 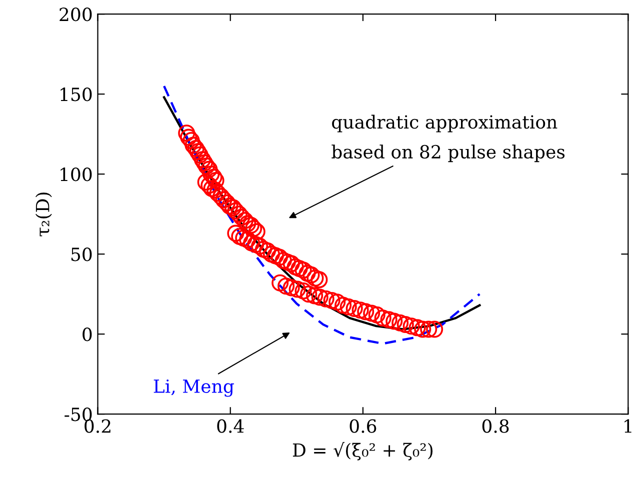 What do you see at coordinates (76, 175) in the screenshot?
I see `y-tick-label: 100` at bounding box center [76, 175].